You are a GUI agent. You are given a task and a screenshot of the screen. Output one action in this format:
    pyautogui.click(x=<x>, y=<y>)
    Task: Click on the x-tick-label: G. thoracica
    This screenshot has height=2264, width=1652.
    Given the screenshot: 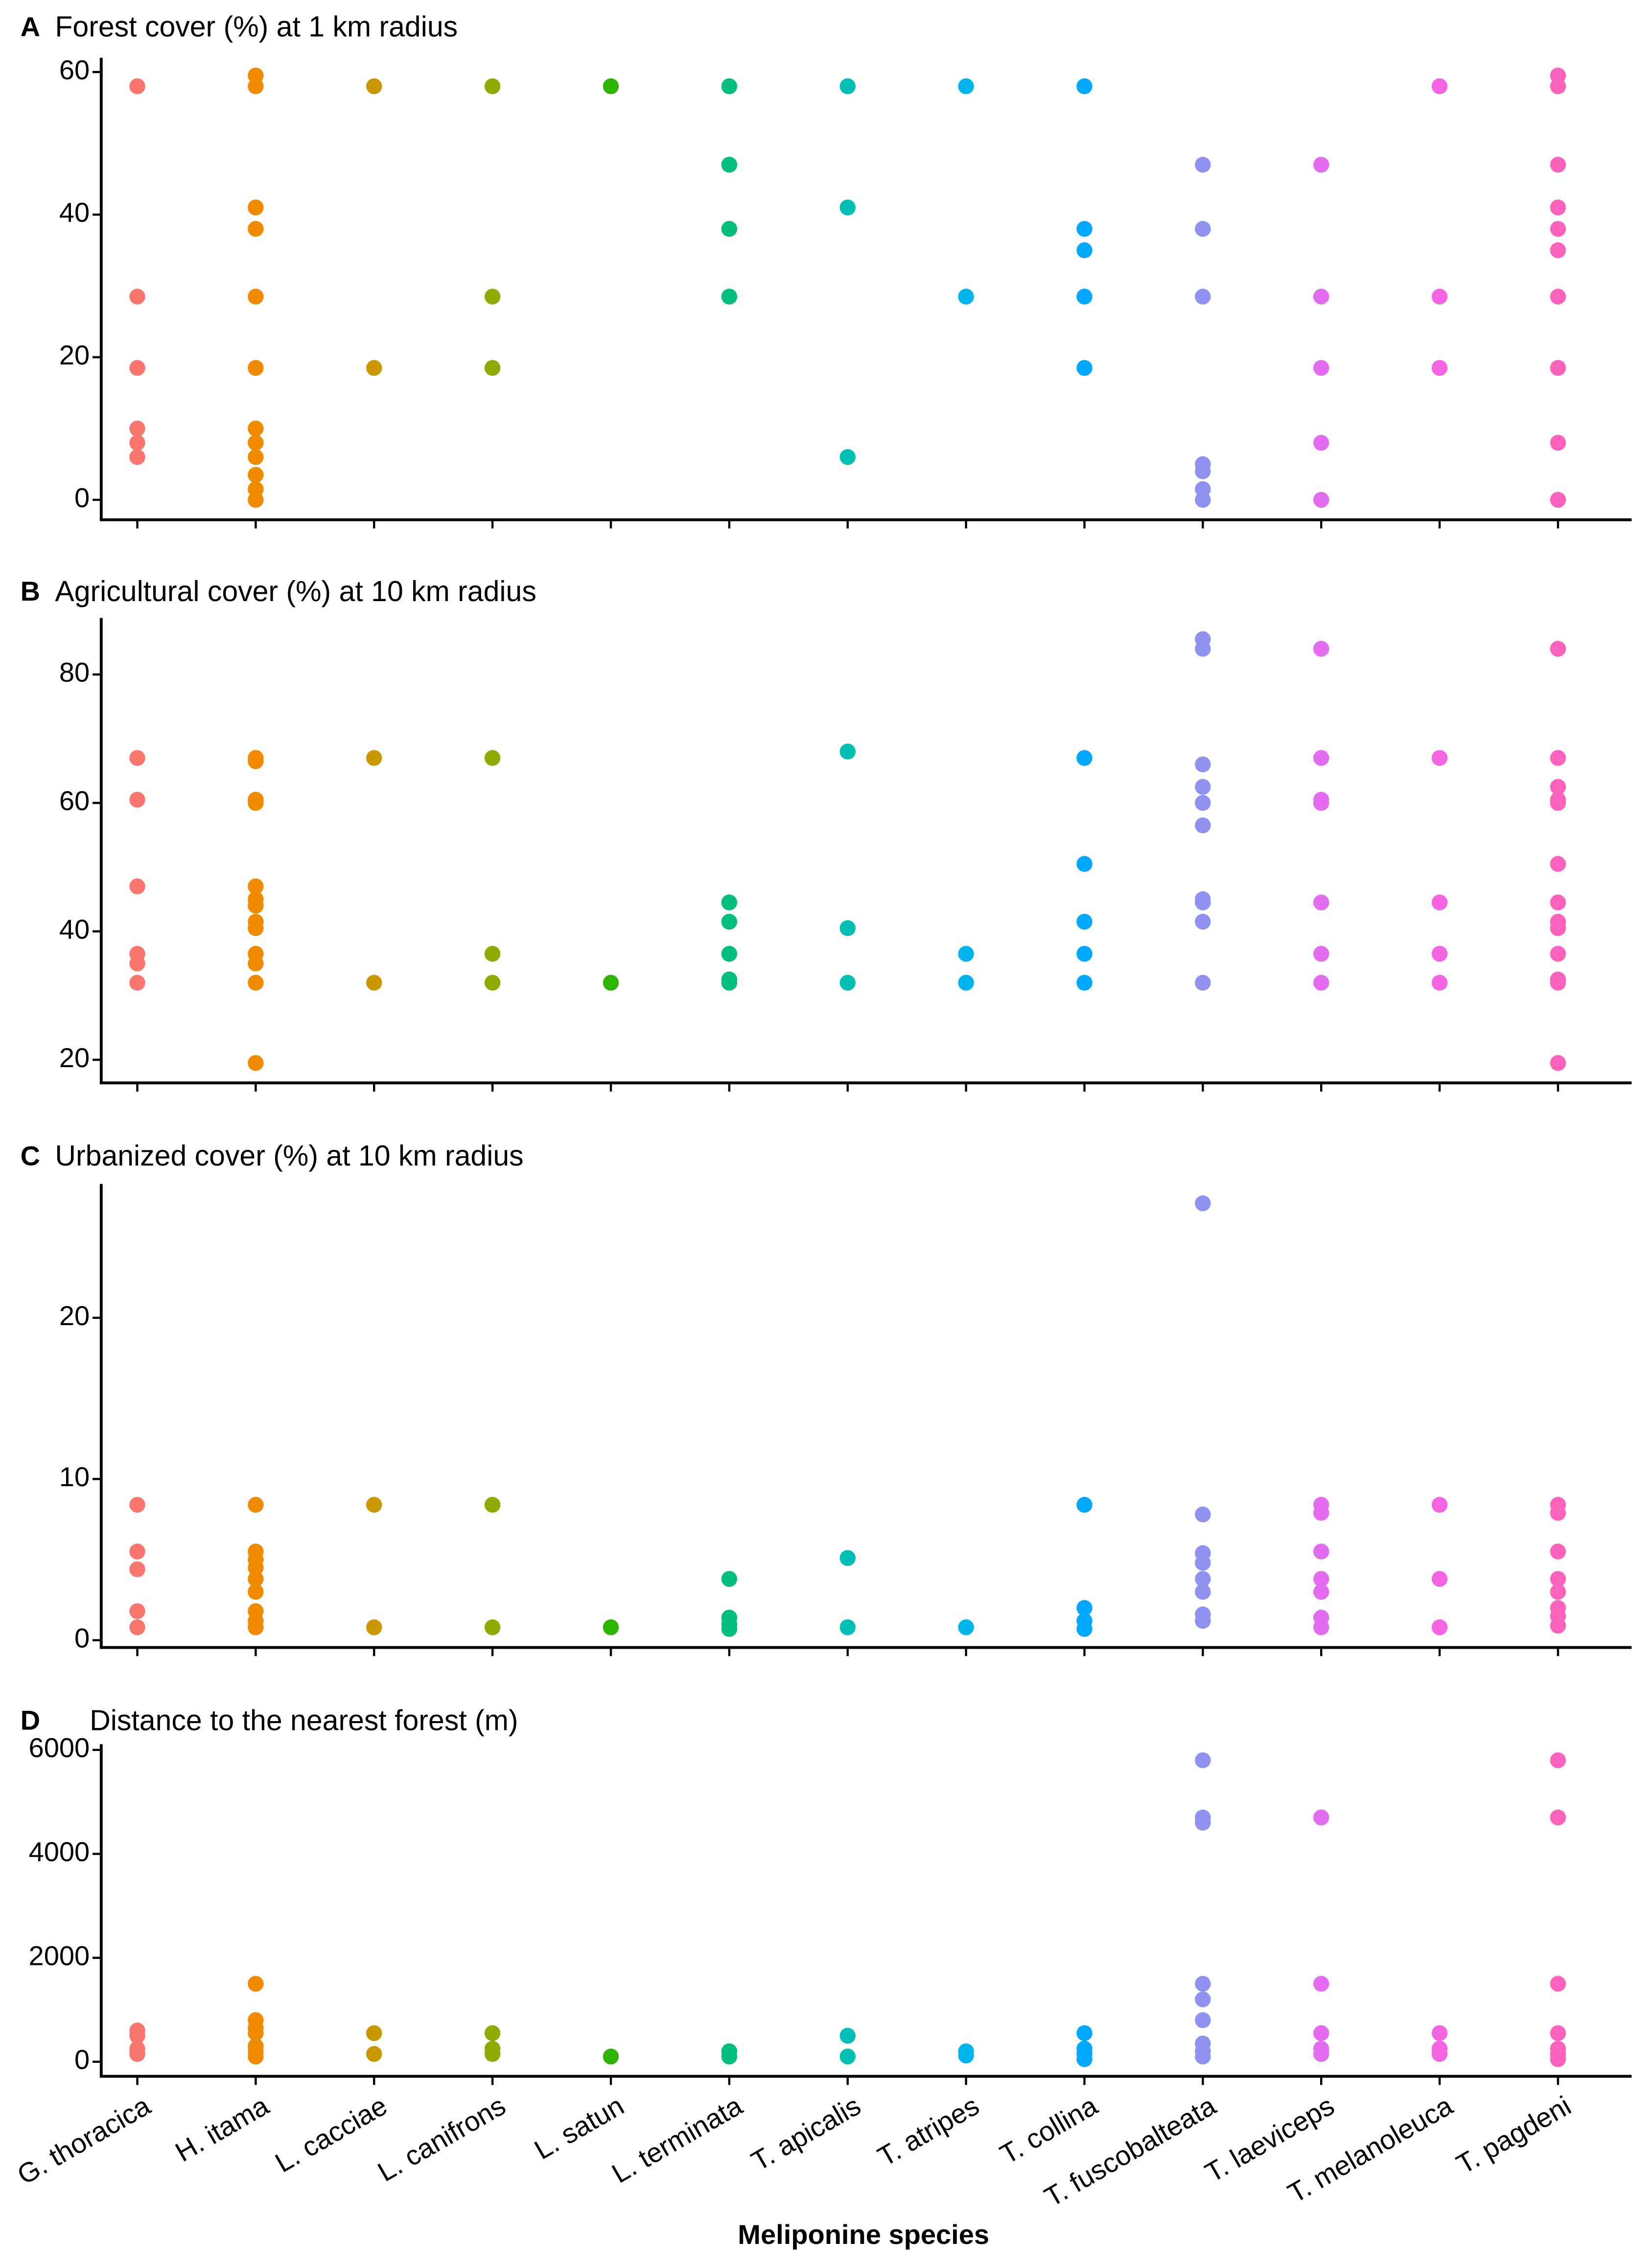 What is the action you would take?
    pyautogui.click(x=84, y=2140)
    